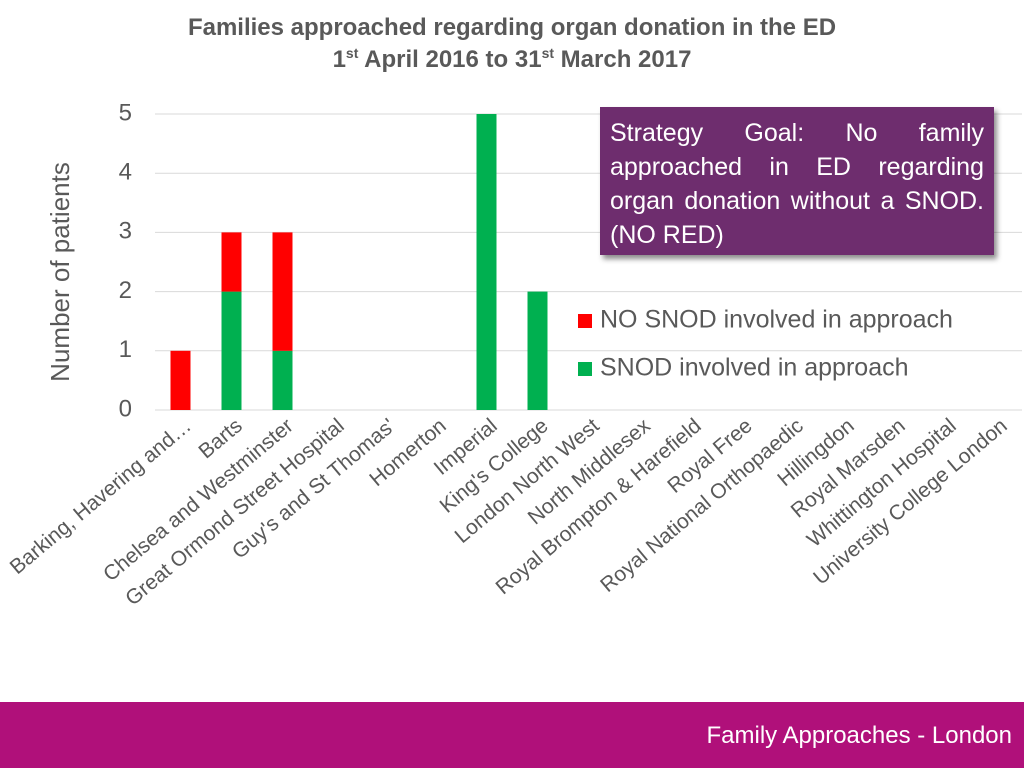 The image size is (1024, 768). What do you see at coordinates (60, 272) in the screenshot?
I see `y-axis-label: Number of patients` at bounding box center [60, 272].